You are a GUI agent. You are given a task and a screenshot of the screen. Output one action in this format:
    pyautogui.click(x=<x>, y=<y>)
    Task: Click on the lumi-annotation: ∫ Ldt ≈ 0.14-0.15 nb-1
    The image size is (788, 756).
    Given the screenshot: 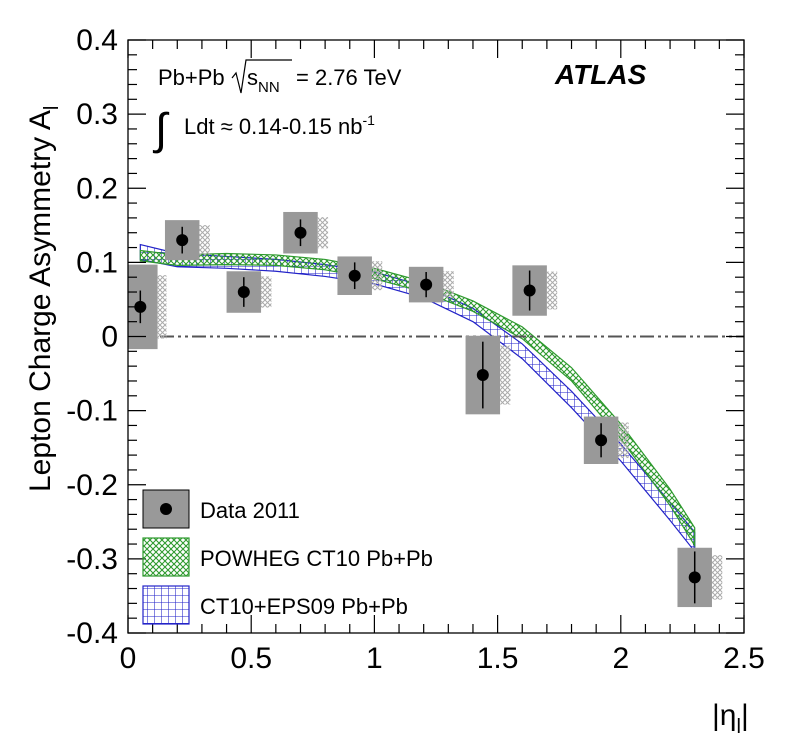 What is the action you would take?
    pyautogui.click(x=263, y=129)
    